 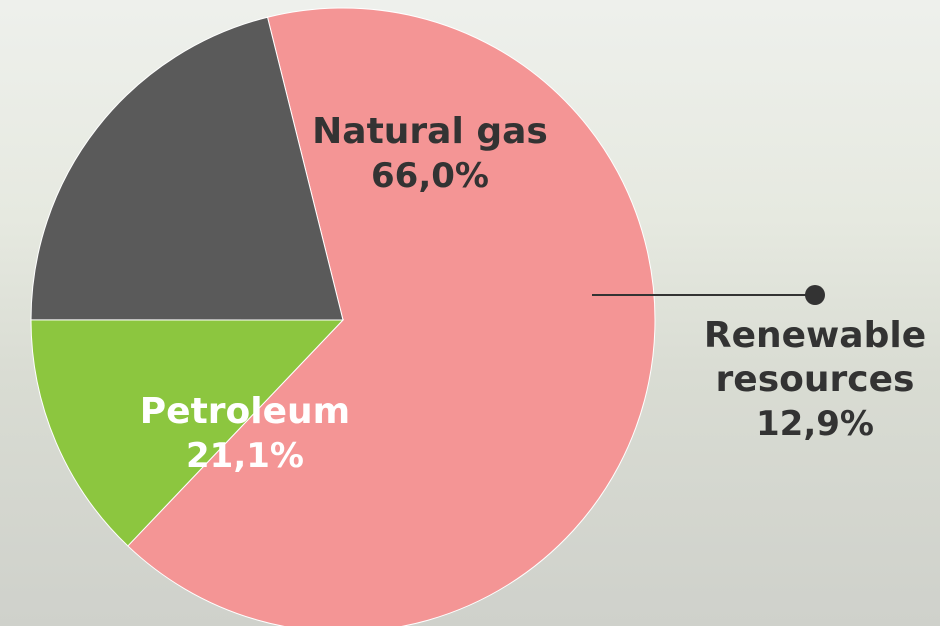 What do you see at coordinates (245, 456) in the screenshot?
I see `value-label: 21,1%` at bounding box center [245, 456].